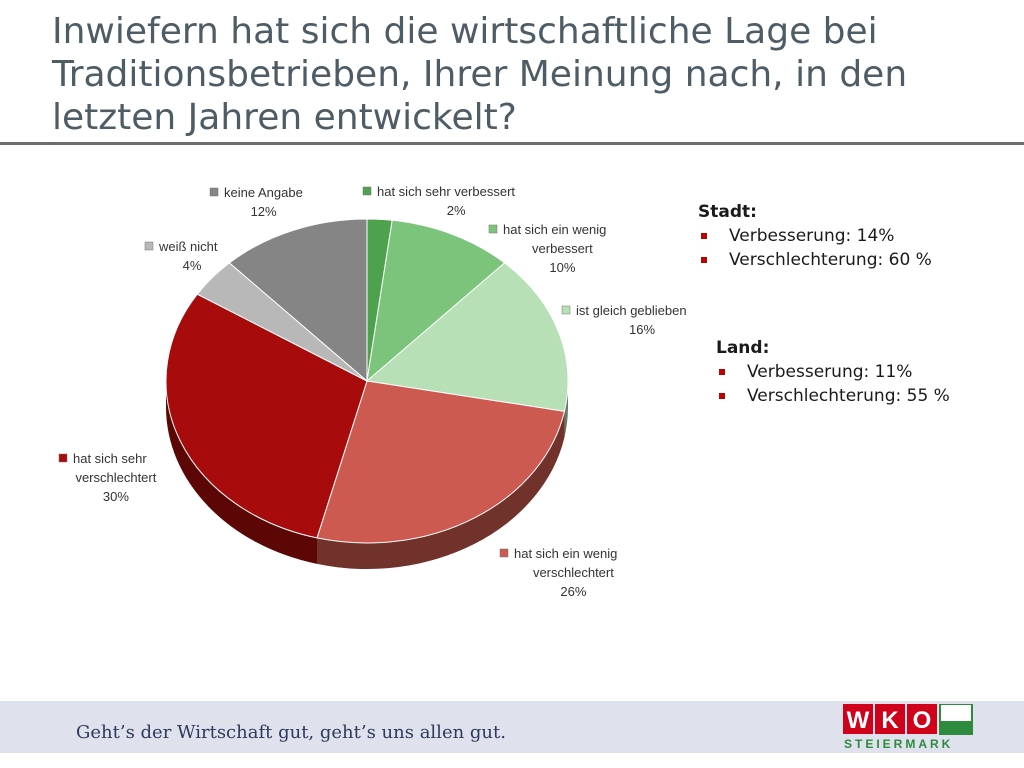 This screenshot has height=768, width=1024. I want to click on land-item-text: Verbesserung: 11%, so click(830, 372).